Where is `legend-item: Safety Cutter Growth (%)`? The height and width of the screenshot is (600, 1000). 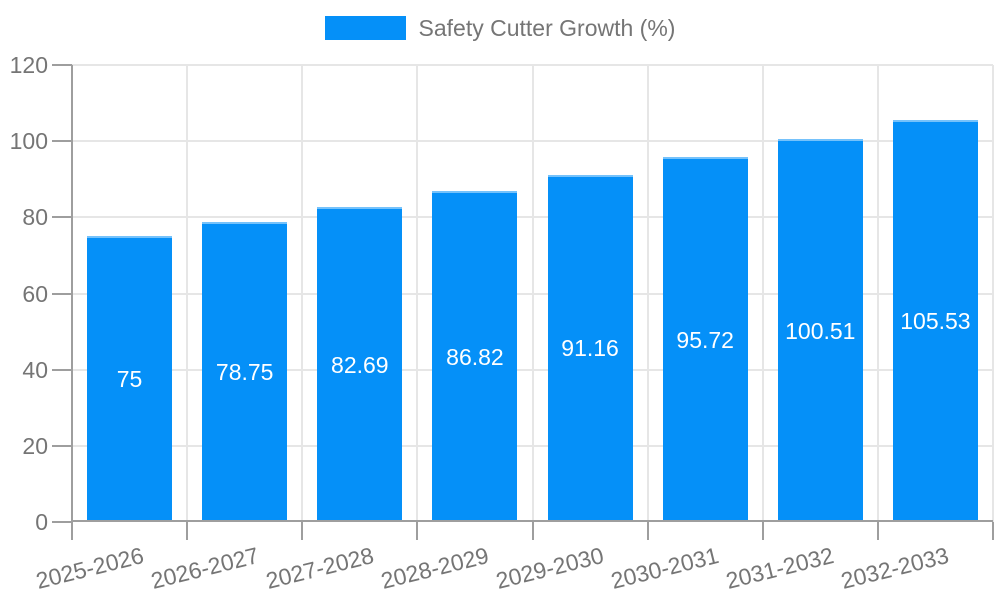 legend-item: Safety Cutter Growth (%) is located at coordinates (500, 28).